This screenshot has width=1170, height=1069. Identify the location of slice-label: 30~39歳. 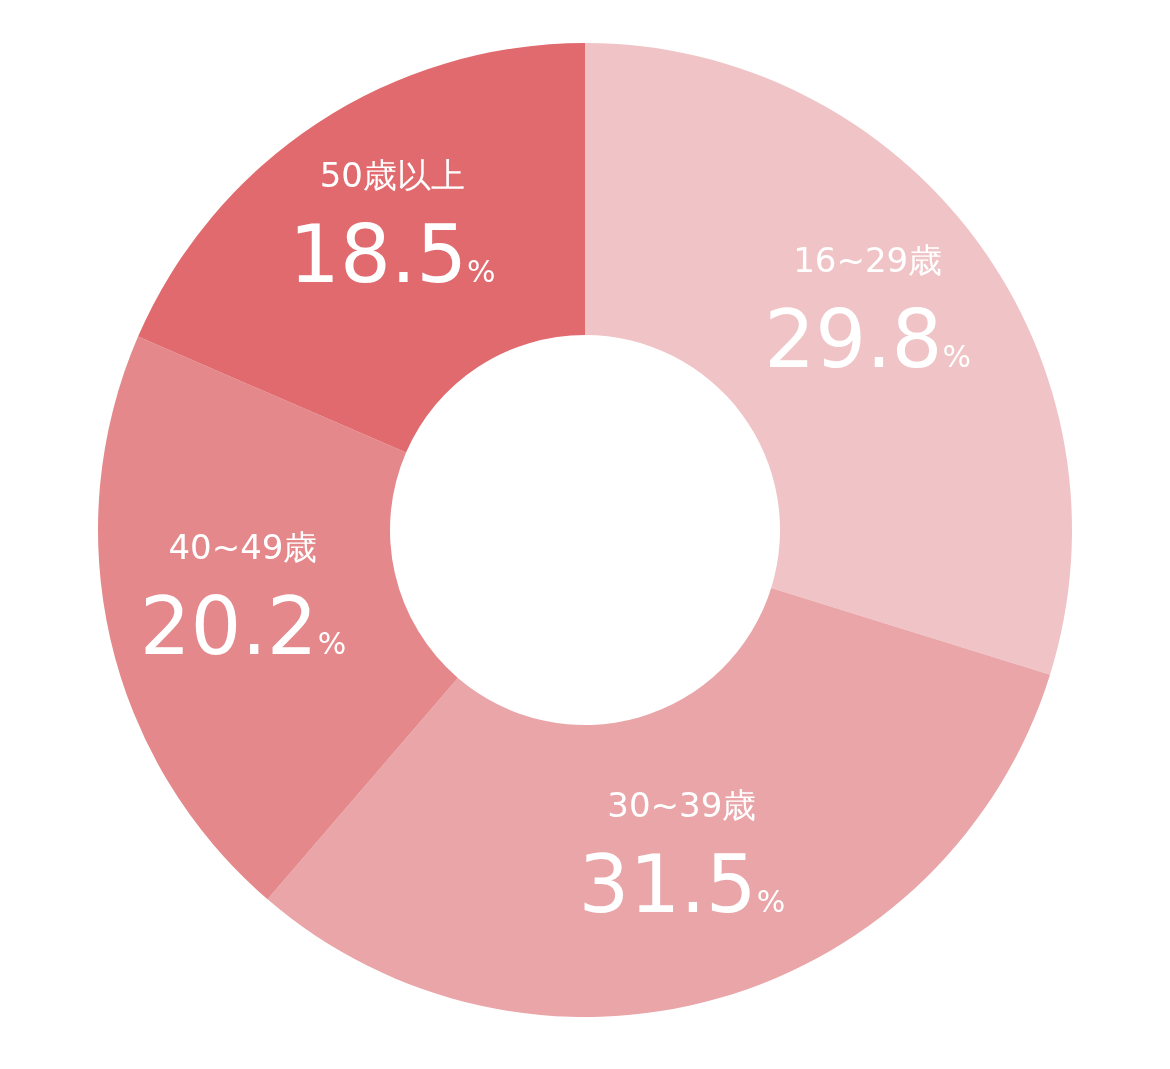
(682, 805).